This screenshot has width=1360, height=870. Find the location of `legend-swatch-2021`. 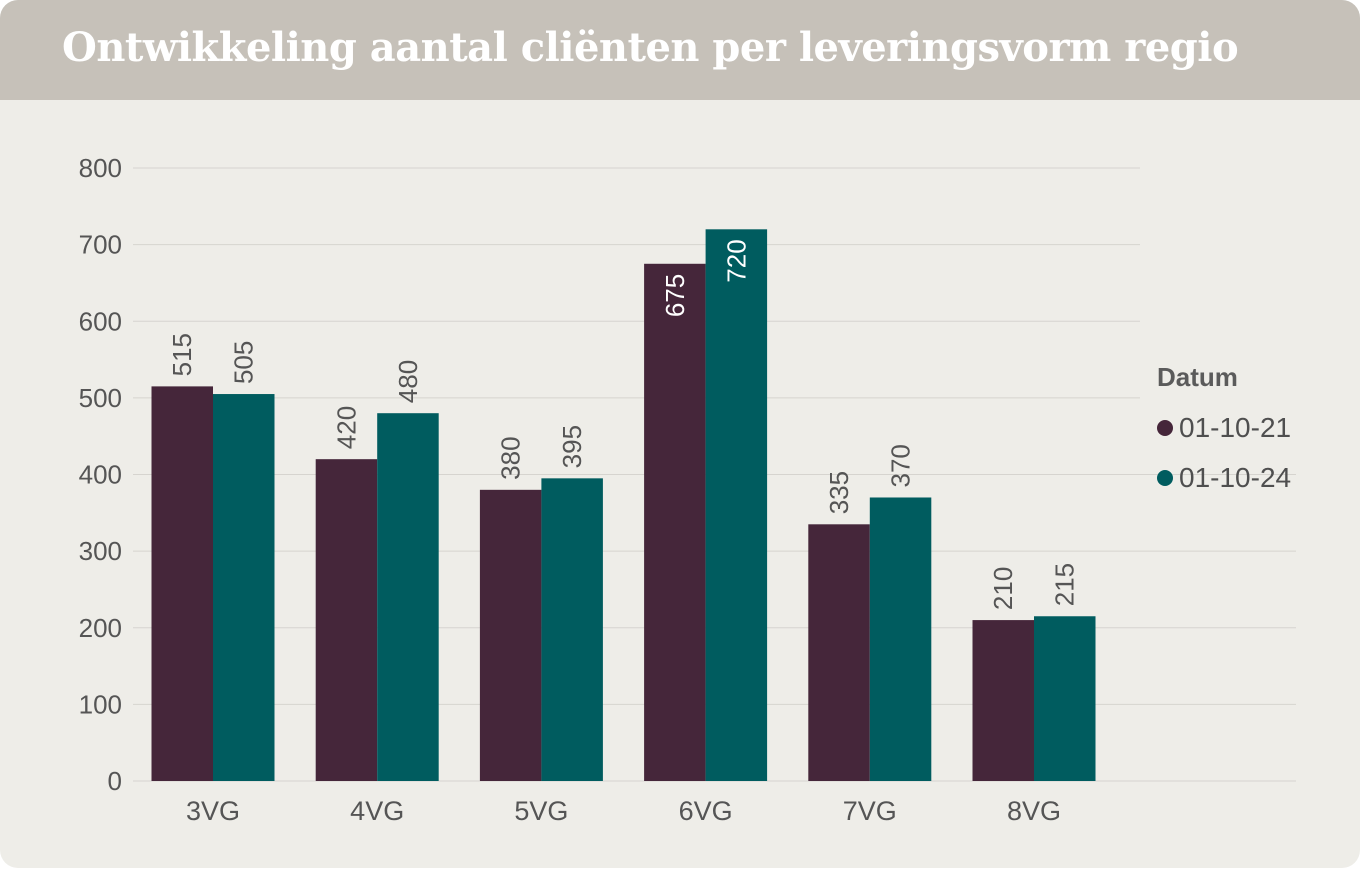

legend-swatch-2021 is located at coordinates (1165, 428).